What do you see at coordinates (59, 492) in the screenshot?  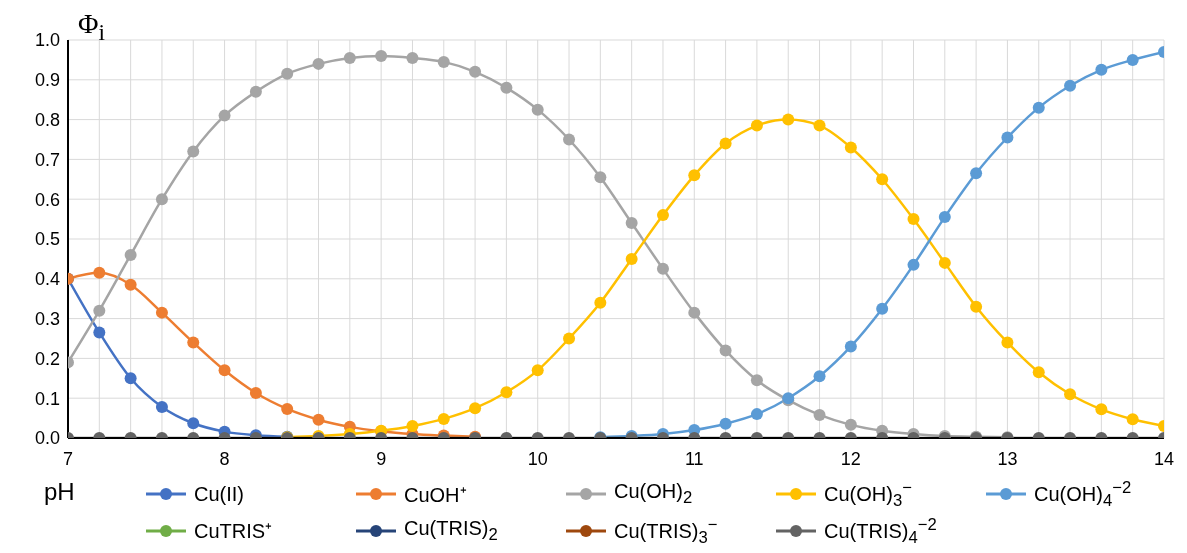 I see `x-axis-title: pH` at bounding box center [59, 492].